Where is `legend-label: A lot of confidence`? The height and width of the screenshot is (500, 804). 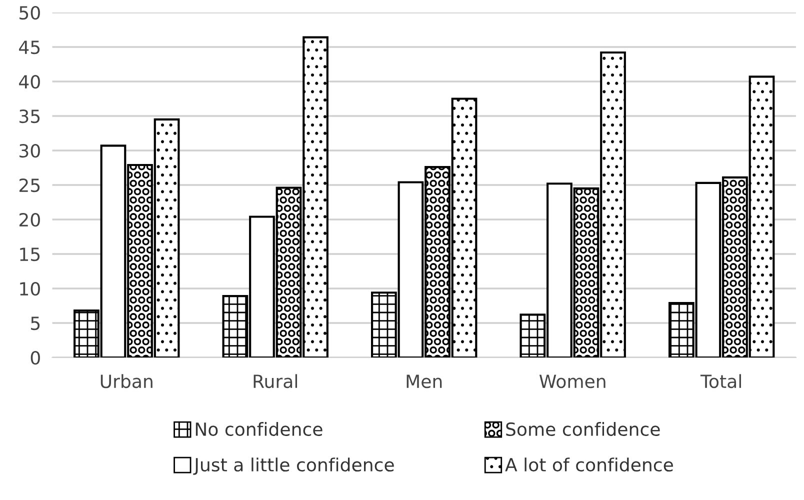
legend-label: A lot of confidence is located at coordinates (589, 465).